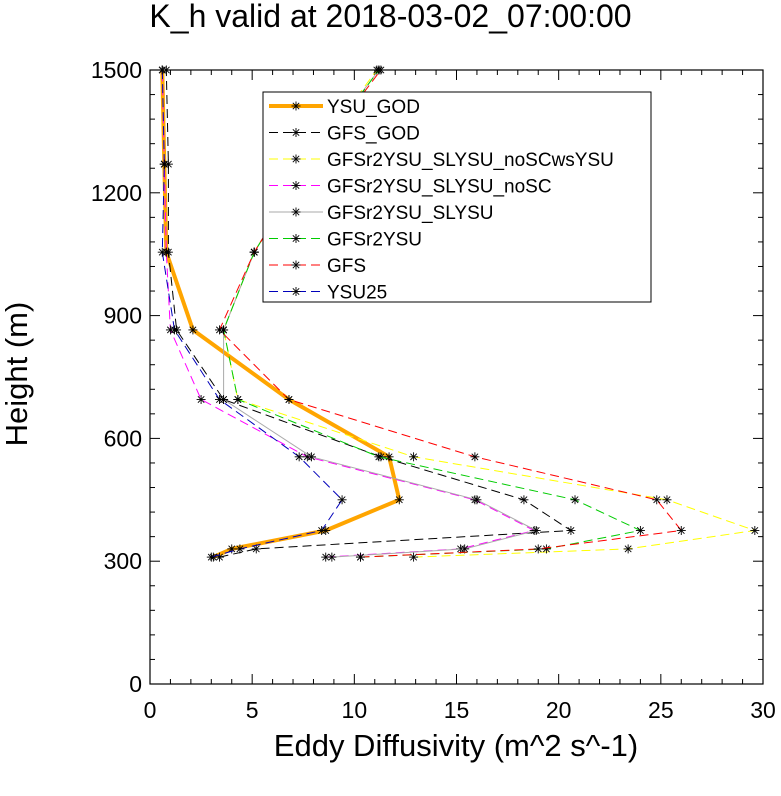 Image resolution: width=781 pixels, height=796 pixels. I want to click on x-tick-label: 5, so click(252, 710).